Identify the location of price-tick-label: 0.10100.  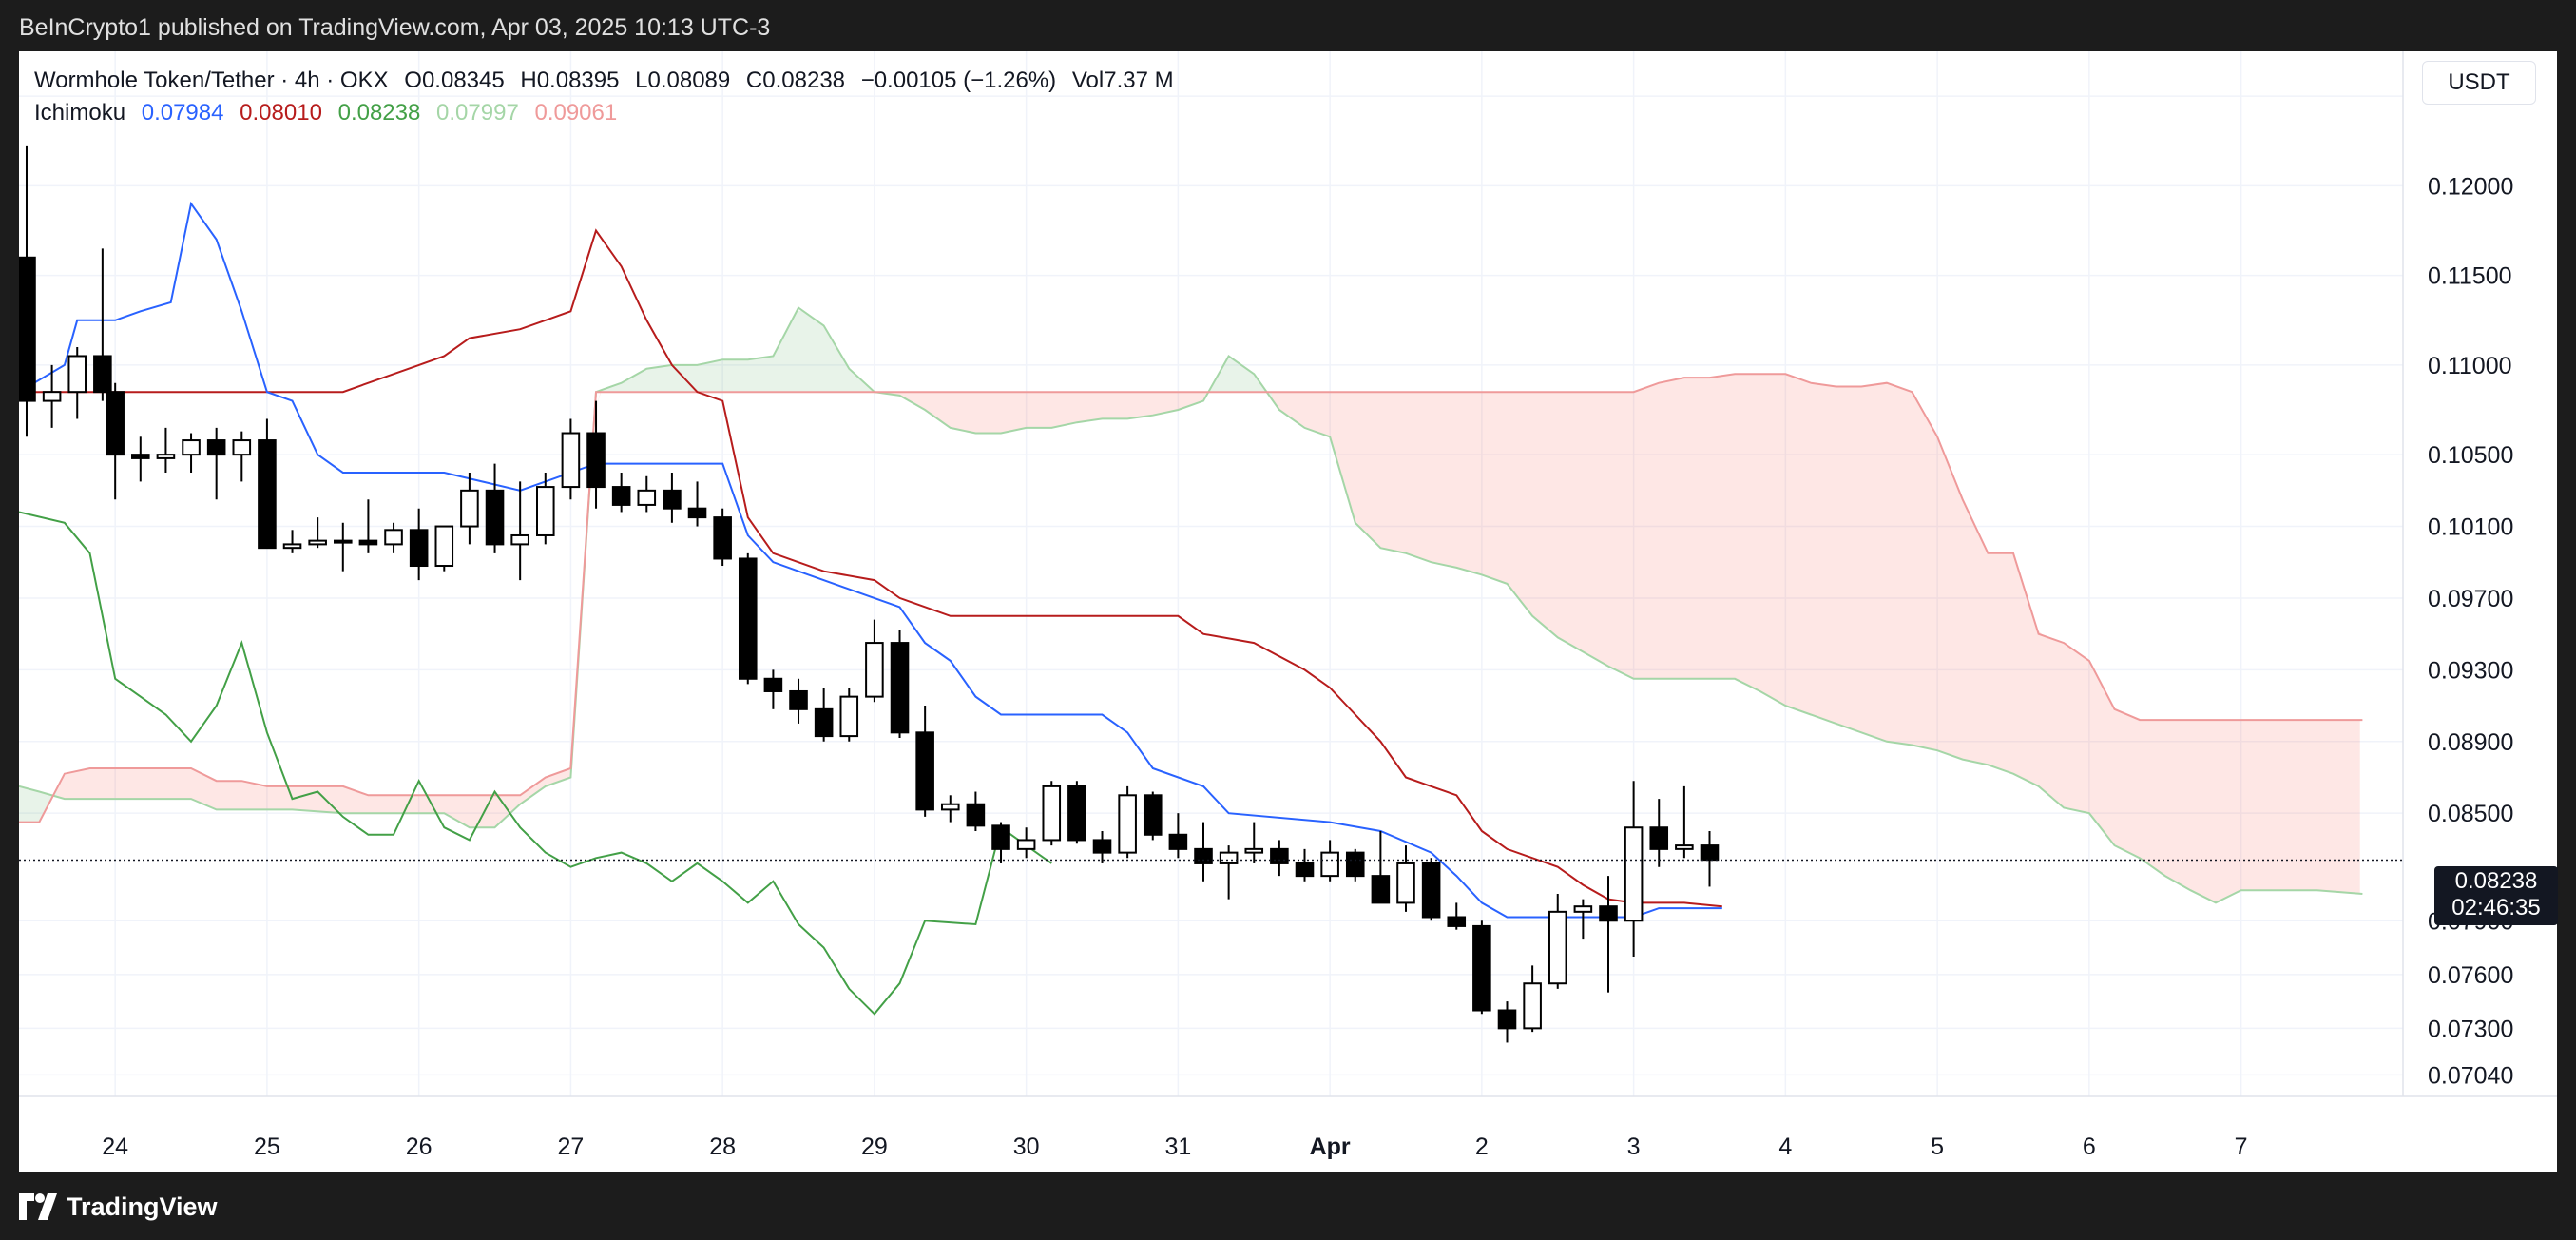
(2470, 527).